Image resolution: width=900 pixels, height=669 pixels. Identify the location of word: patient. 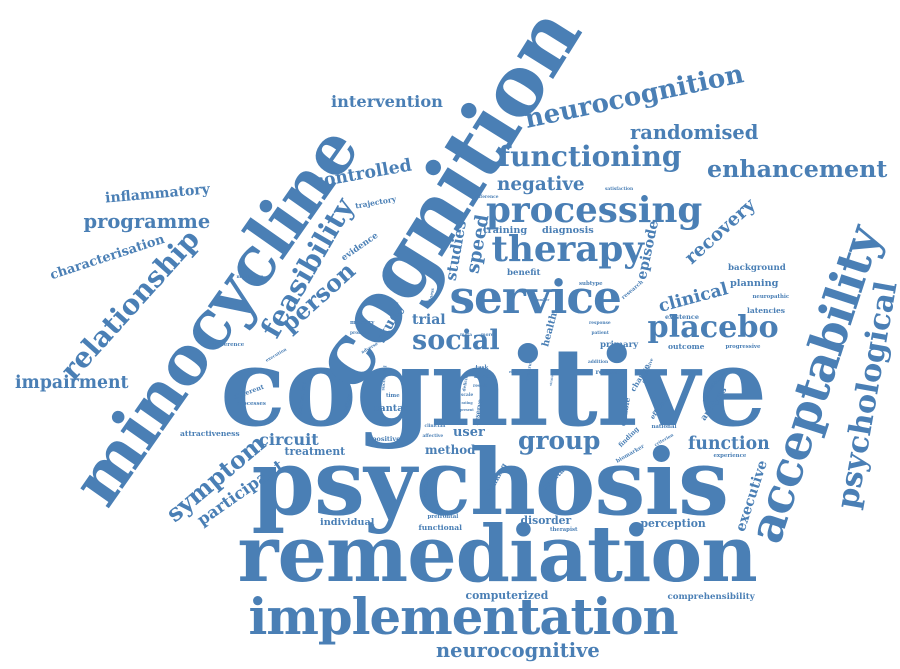
(600, 333).